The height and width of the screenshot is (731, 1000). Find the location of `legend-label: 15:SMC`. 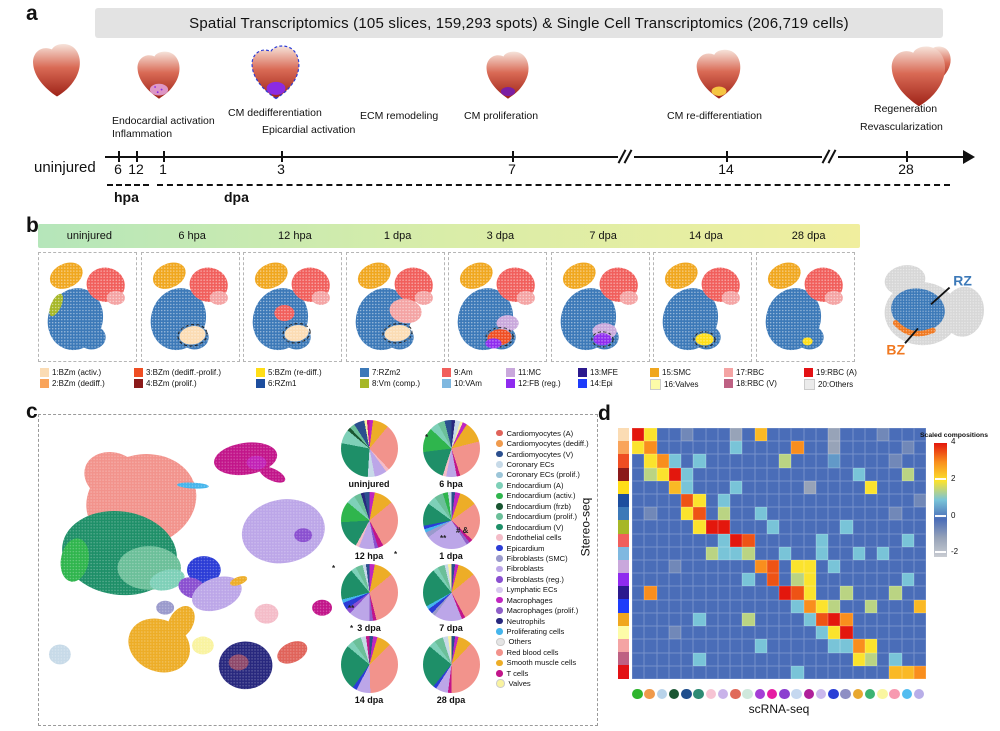

legend-label: 15:SMC is located at coordinates (676, 372).